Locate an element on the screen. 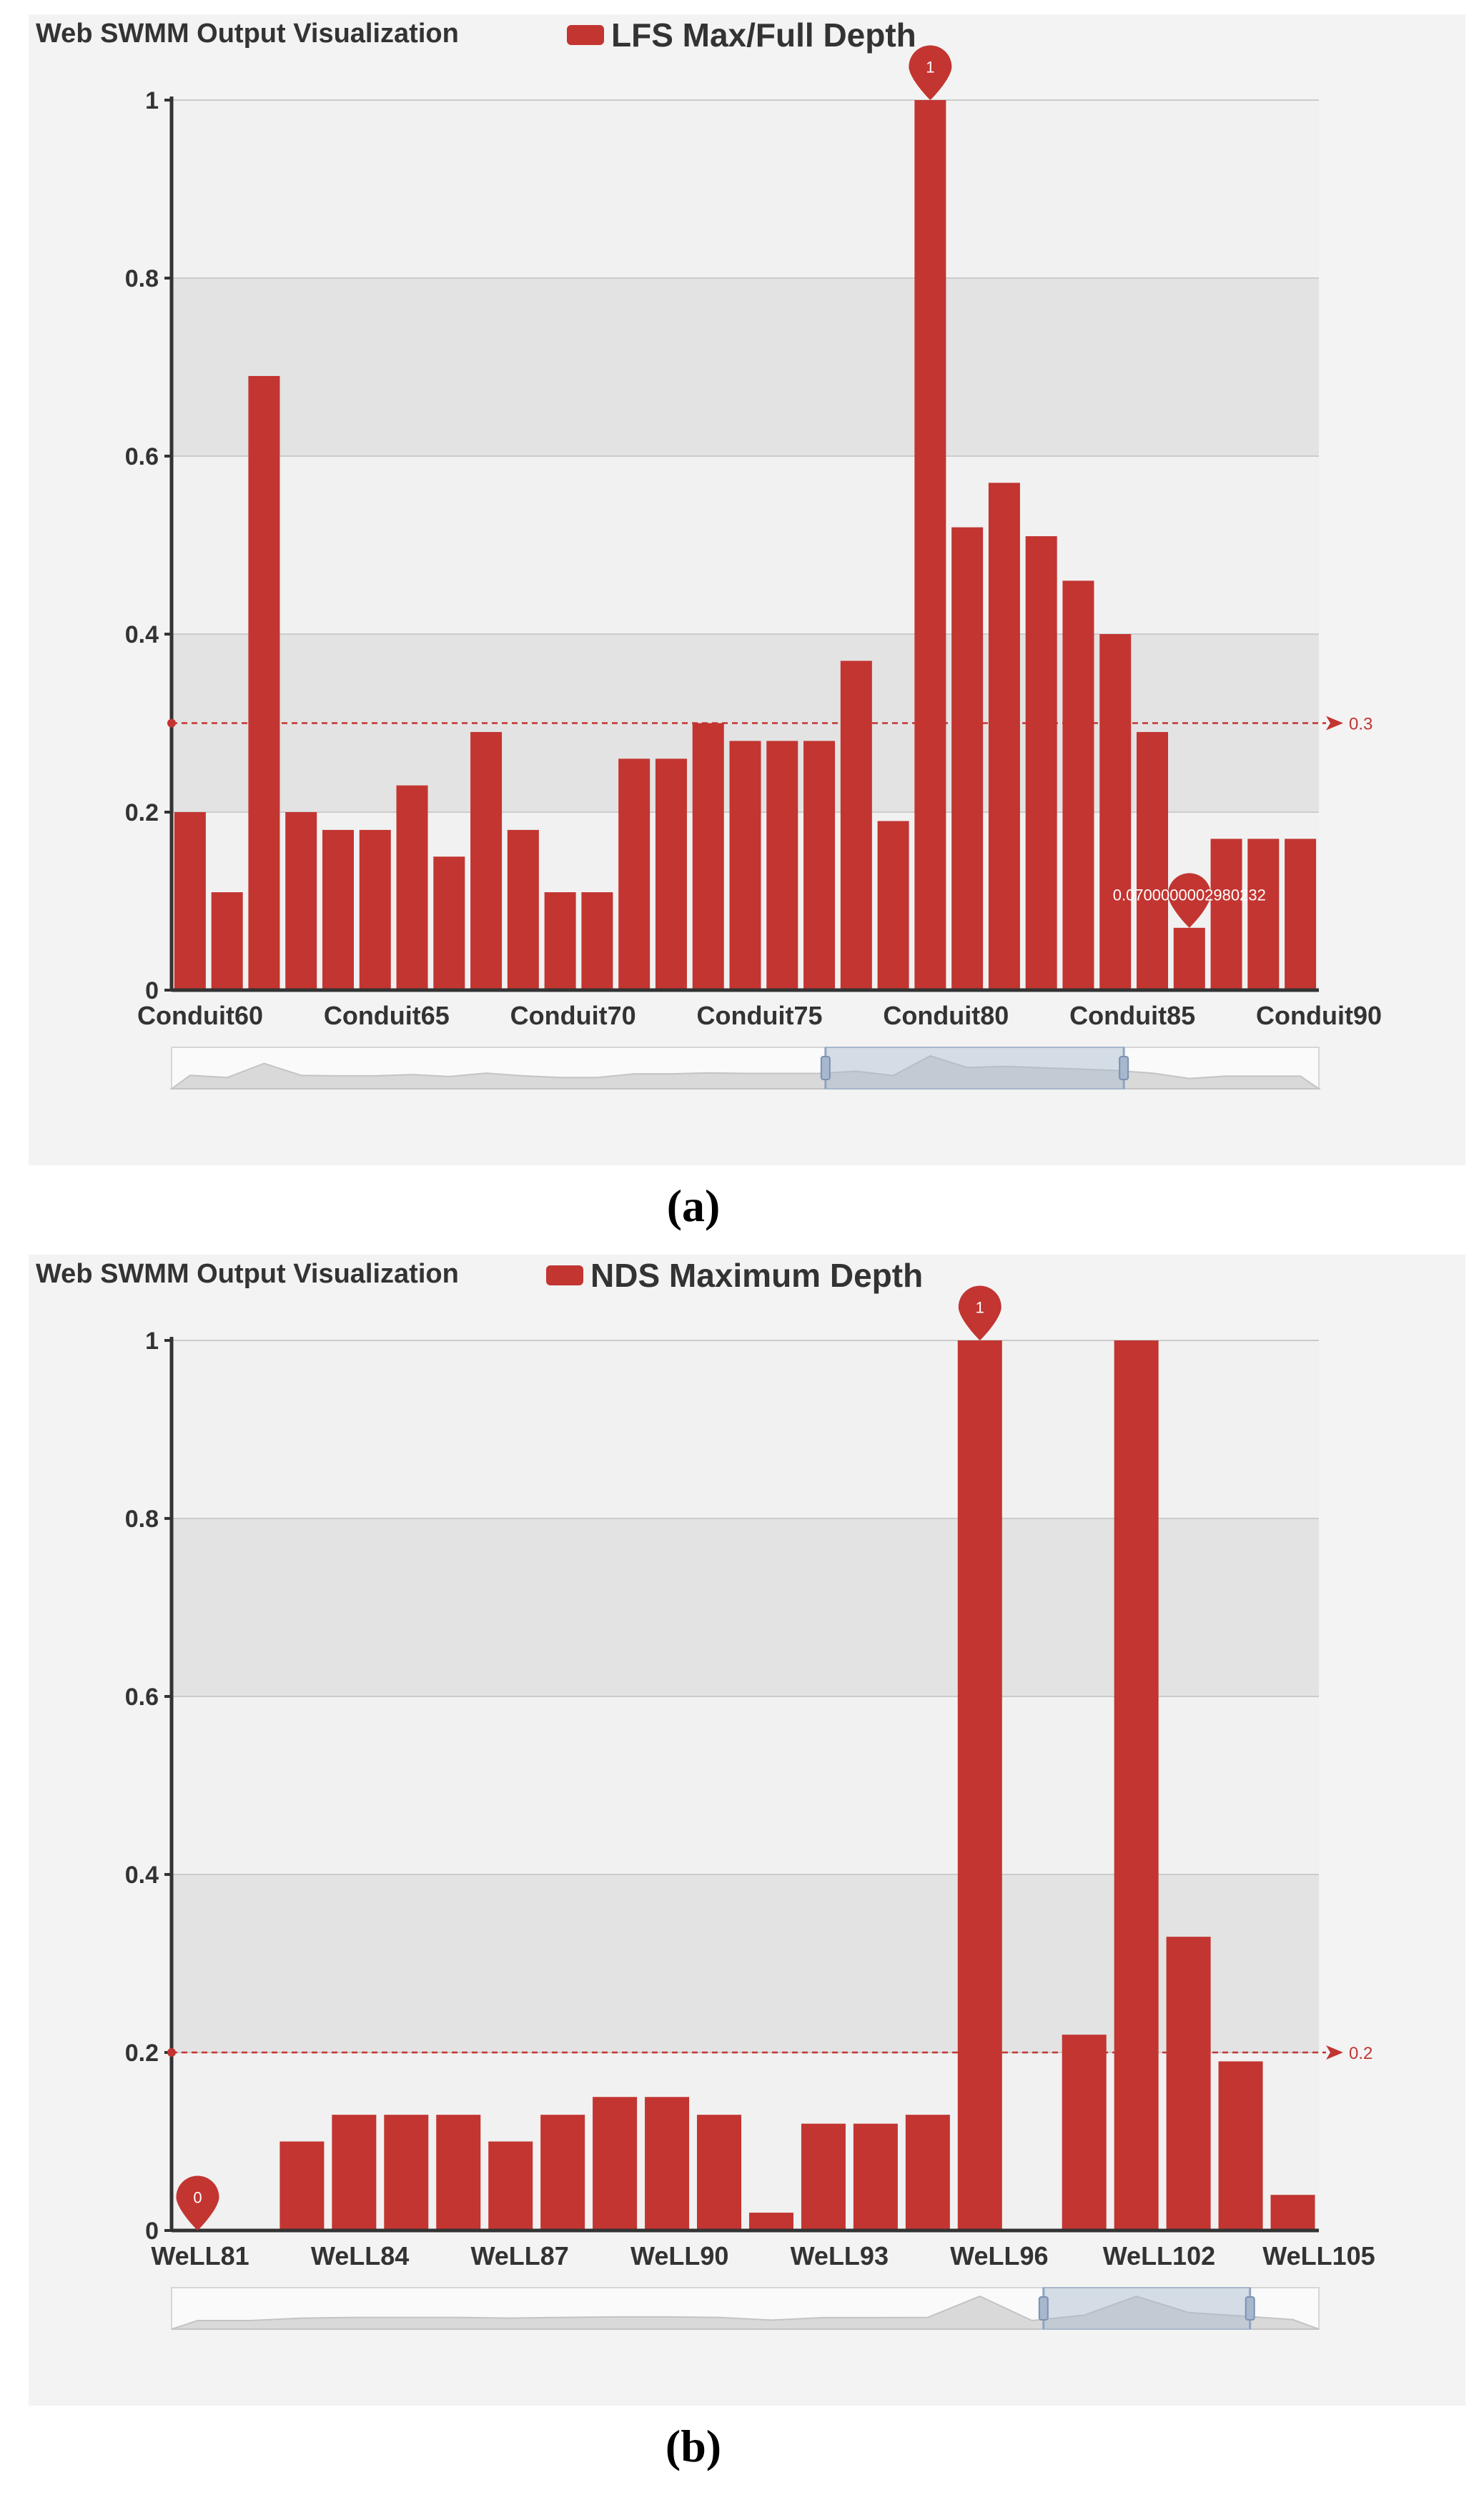 The width and height of the screenshot is (1484, 2505). x-tick-label: WeLL105 is located at coordinates (1318, 2256).